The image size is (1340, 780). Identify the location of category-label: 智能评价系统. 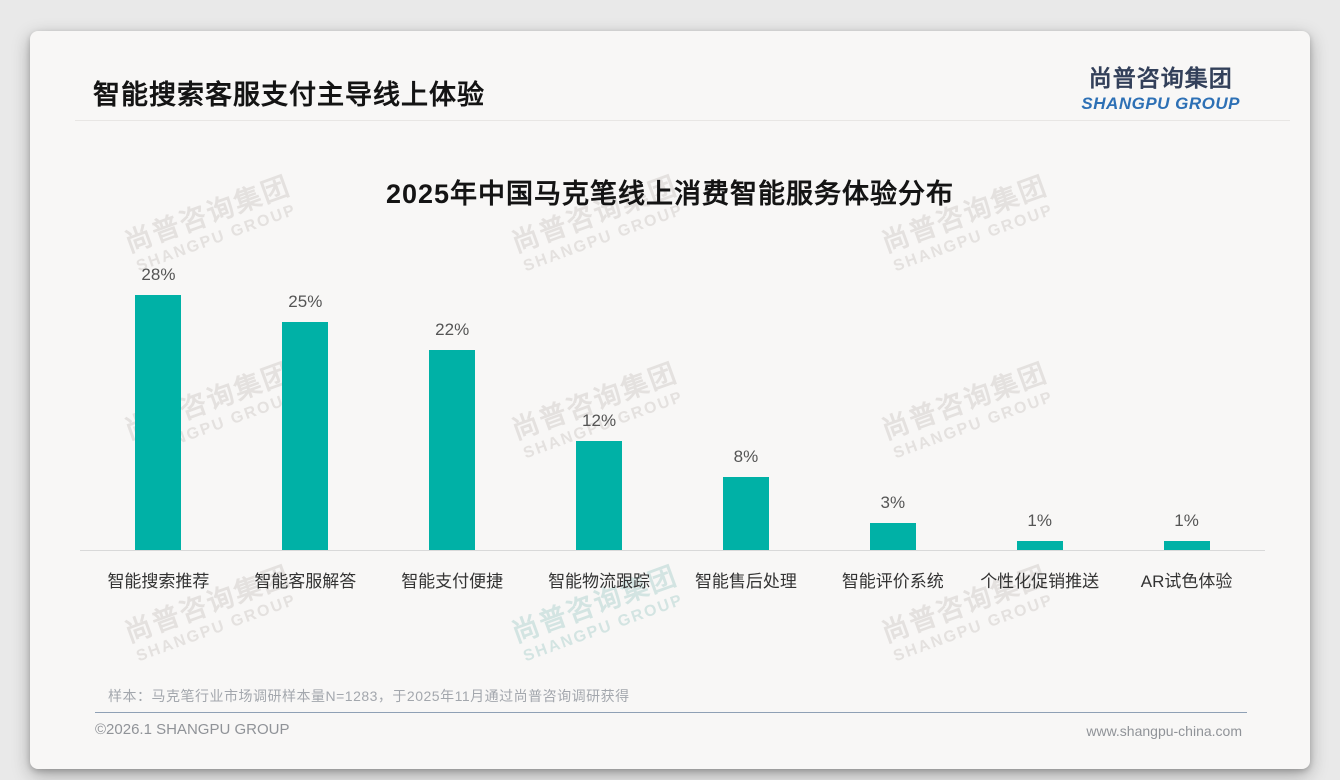
(892, 581).